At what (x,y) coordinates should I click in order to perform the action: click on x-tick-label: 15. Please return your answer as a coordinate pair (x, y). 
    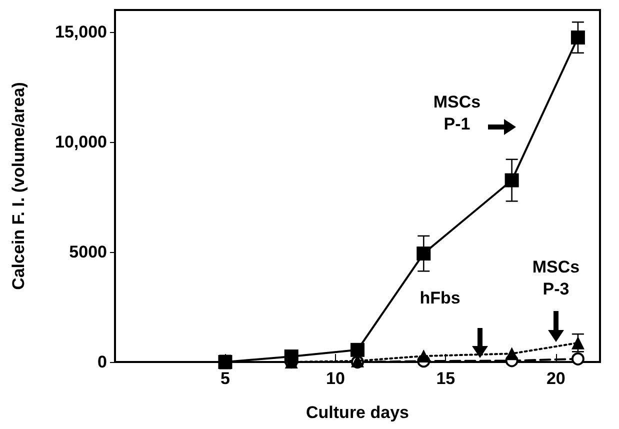
    Looking at the image, I should click on (446, 378).